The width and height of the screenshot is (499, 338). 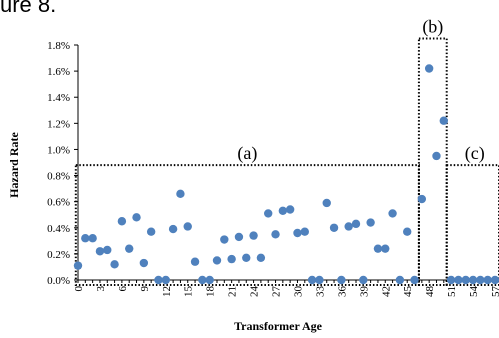 What do you see at coordinates (475, 153) in the screenshot?
I see `region-label: (c)` at bounding box center [475, 153].